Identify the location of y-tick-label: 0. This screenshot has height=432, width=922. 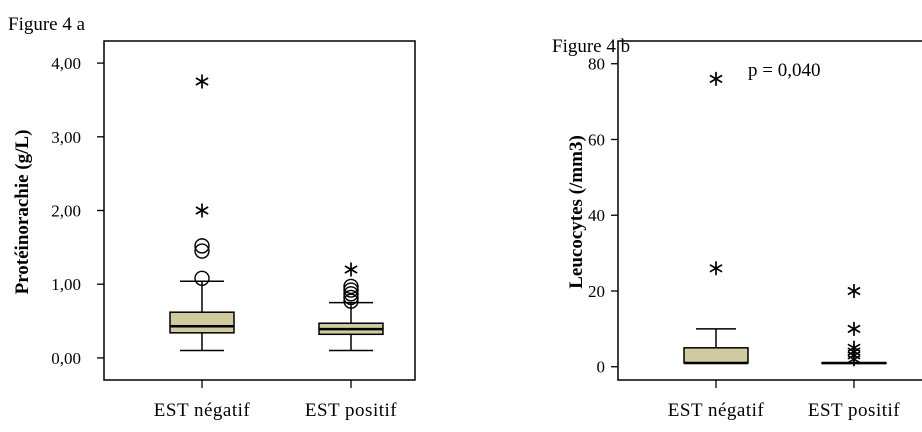
(601, 367).